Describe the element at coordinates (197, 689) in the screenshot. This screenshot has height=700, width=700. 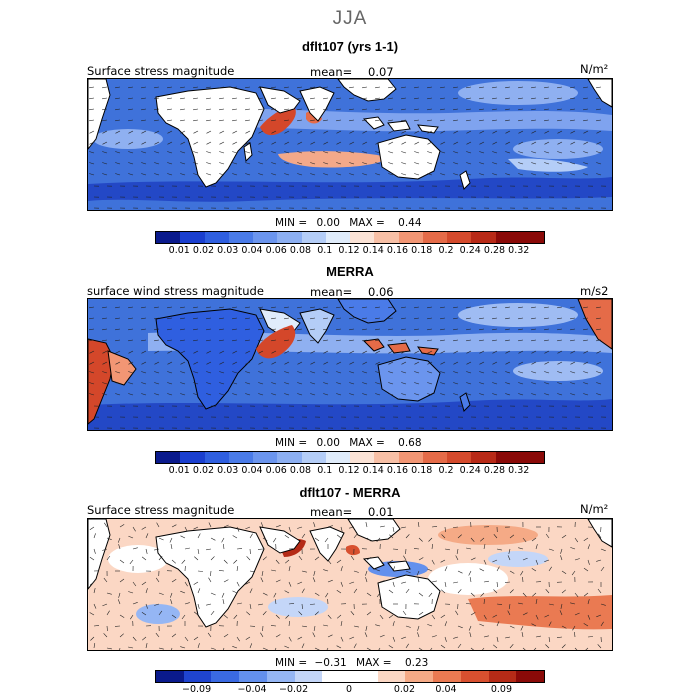
I see `colorbar-tick-label: −0.09` at that location.